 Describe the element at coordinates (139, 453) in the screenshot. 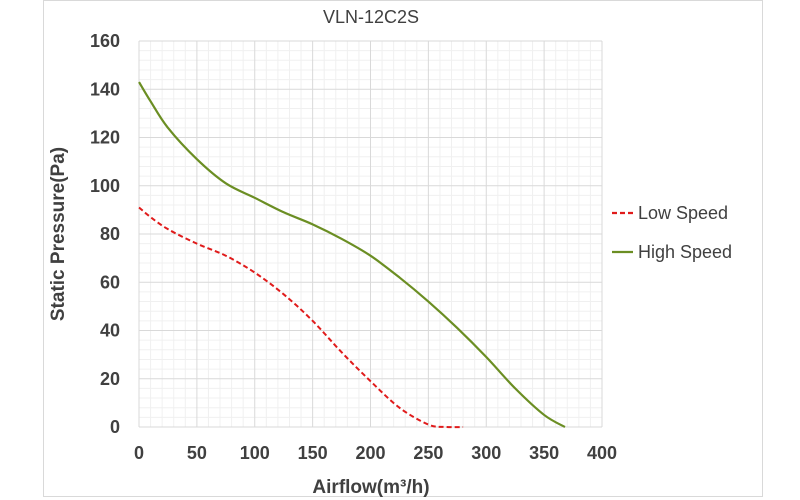

I see `x-tick-label: 0` at that location.